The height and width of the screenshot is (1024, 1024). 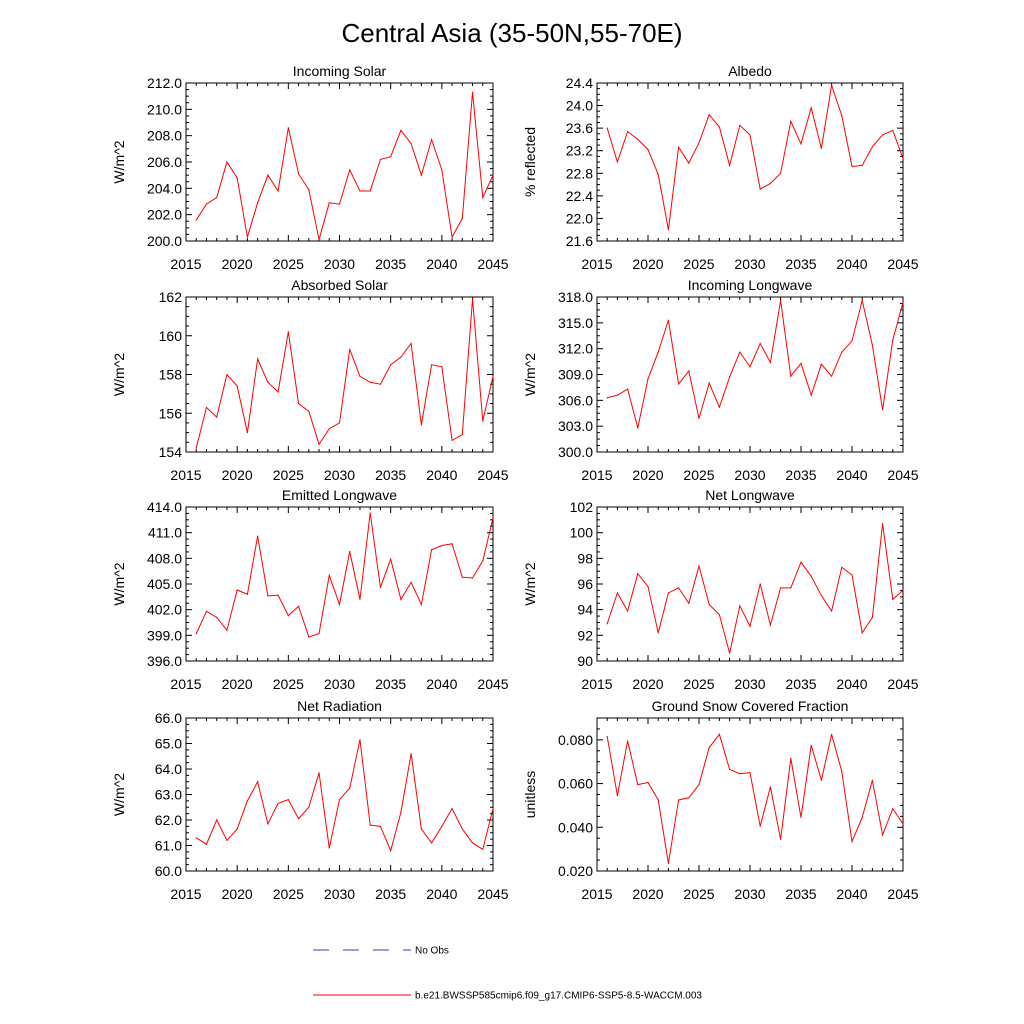 I want to click on incoming-solar-y-axis-label: W/m^2, so click(x=119, y=161).